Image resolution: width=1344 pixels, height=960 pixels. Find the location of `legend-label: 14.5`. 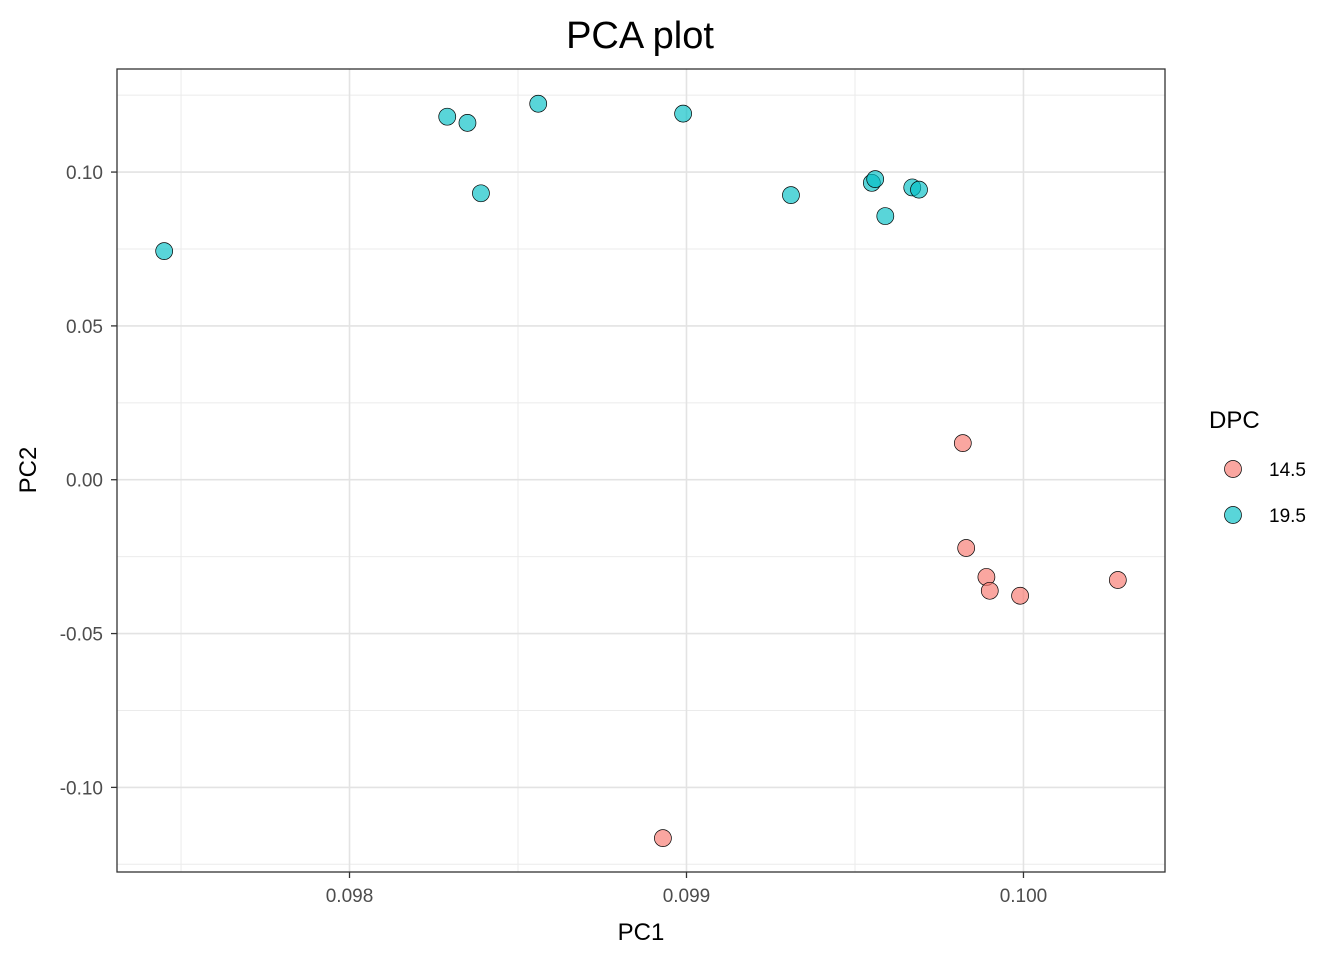

legend-label: 14.5 is located at coordinates (1287, 470).